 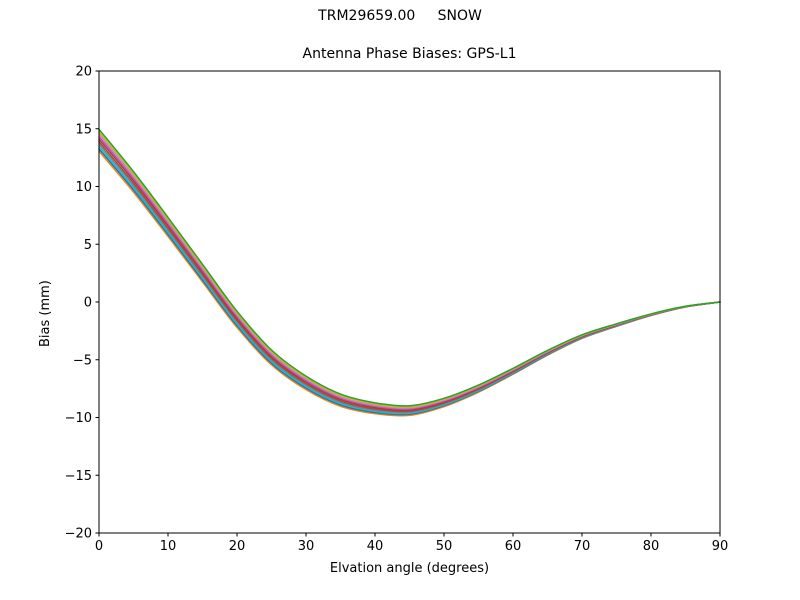 I want to click on x-tick-label: 30, so click(x=306, y=546).